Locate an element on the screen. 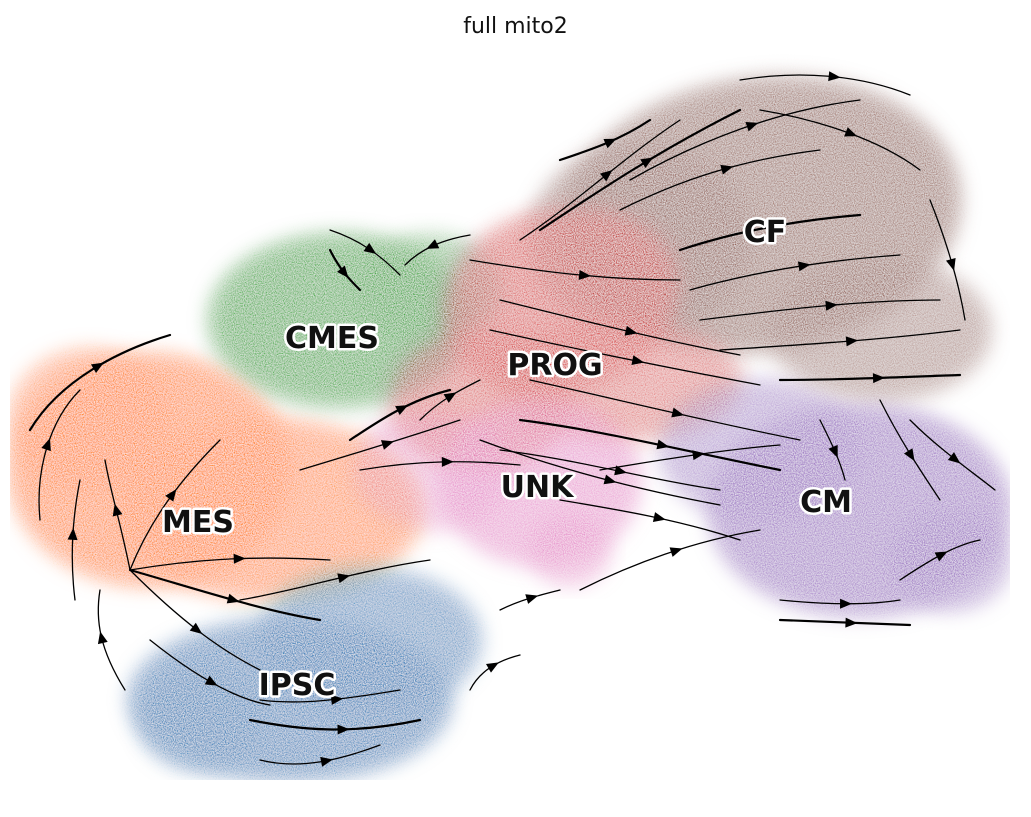  cluster-cloud-cf is located at coordinates (880, 330).